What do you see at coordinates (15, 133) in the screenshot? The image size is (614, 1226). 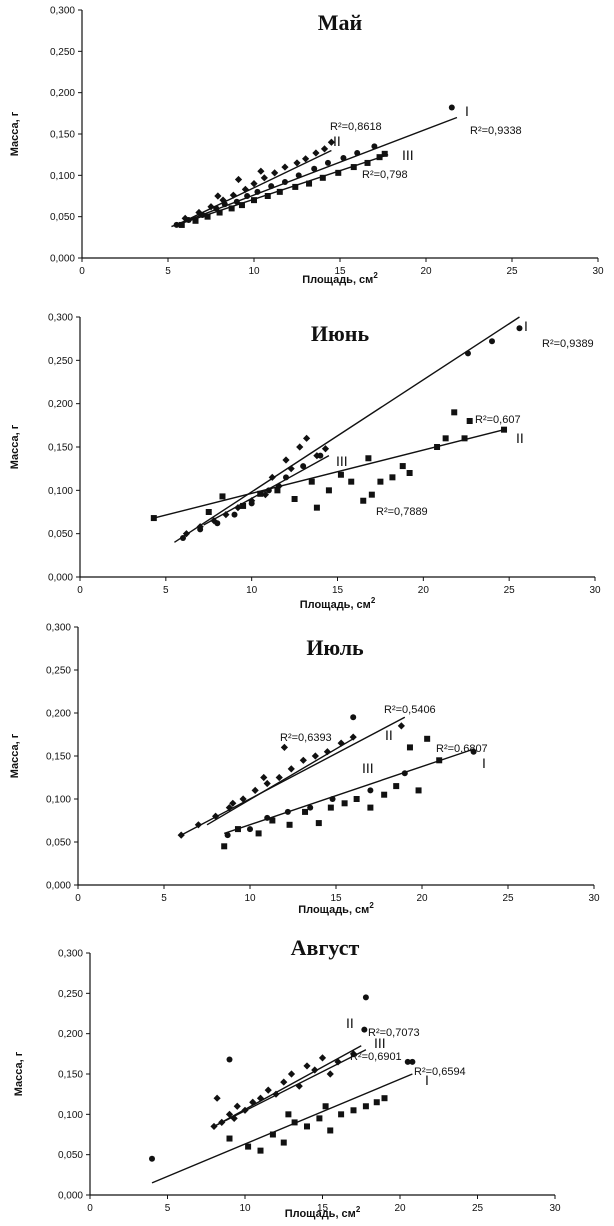 I see `y-axis-title: Масса, г` at bounding box center [15, 133].